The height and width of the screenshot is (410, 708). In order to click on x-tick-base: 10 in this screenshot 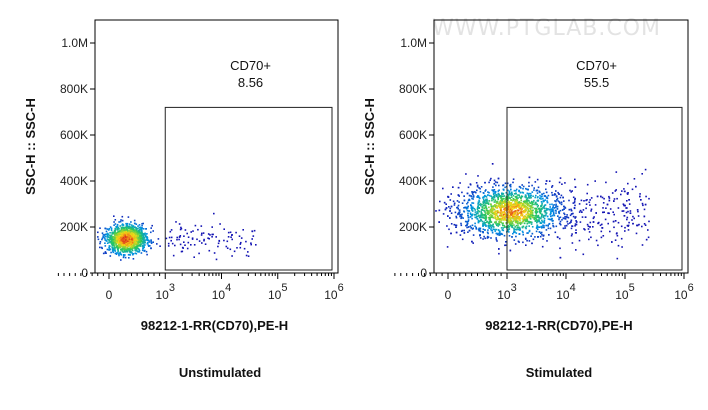, I will do `click(622, 295)`.